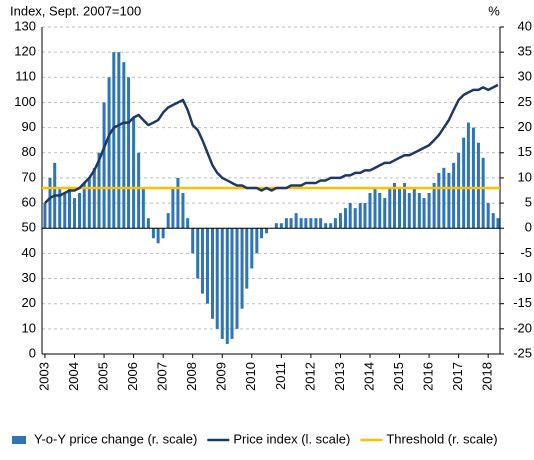 This screenshot has width=534, height=460. What do you see at coordinates (525, 25) in the screenshot?
I see `y2-tick-label: 40` at bounding box center [525, 25].